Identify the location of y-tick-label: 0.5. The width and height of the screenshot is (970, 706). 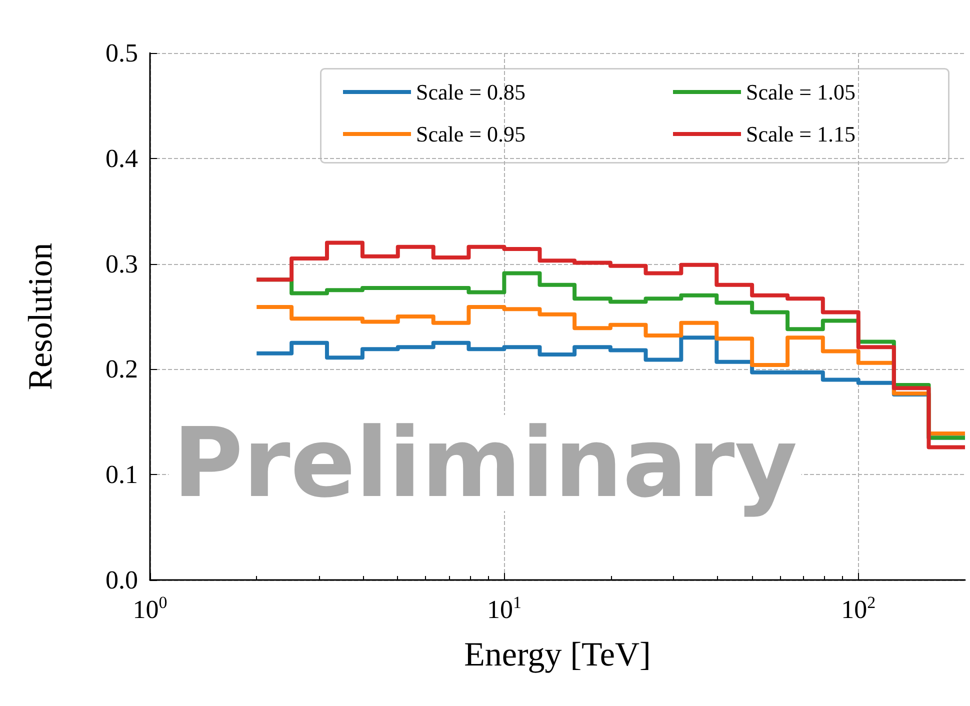
(122, 53).